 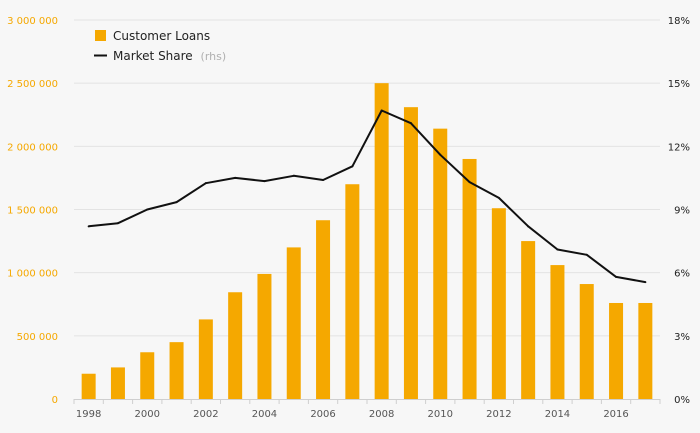 What do you see at coordinates (264, 181) in the screenshot?
I see `point-market-share-2004` at bounding box center [264, 181].